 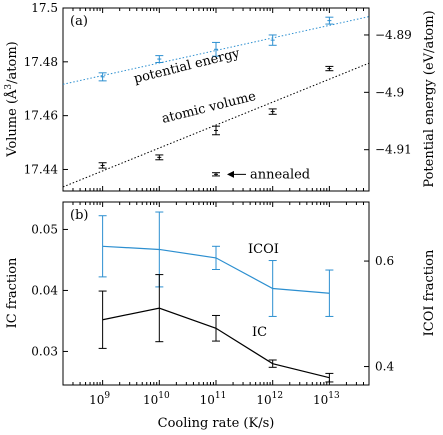 I want to click on panel-b-left-y-tick-label: 0.04, so click(x=44, y=290).